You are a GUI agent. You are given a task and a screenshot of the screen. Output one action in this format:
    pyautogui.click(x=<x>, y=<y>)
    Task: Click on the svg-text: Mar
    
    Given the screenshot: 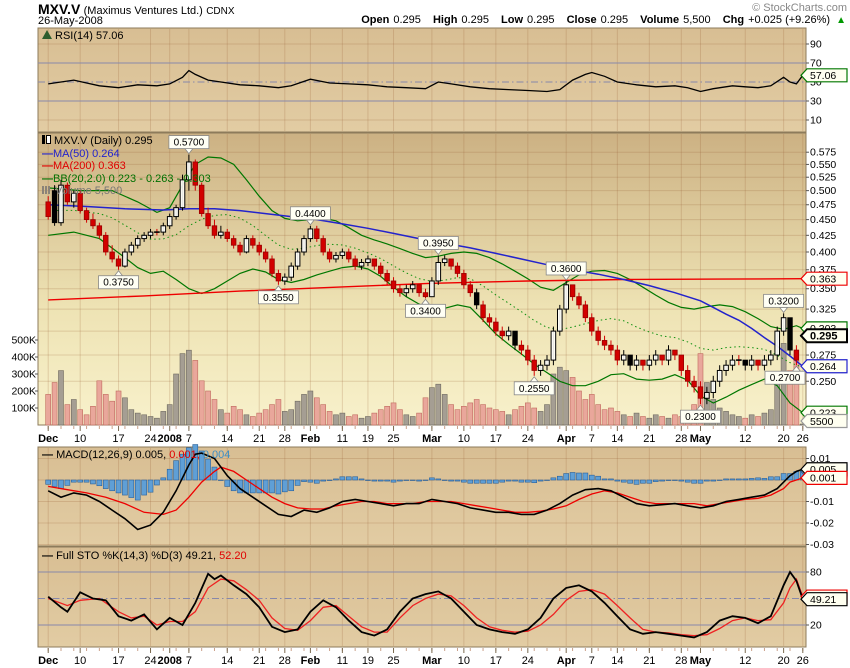 What is the action you would take?
    pyautogui.click(x=432, y=661)
    